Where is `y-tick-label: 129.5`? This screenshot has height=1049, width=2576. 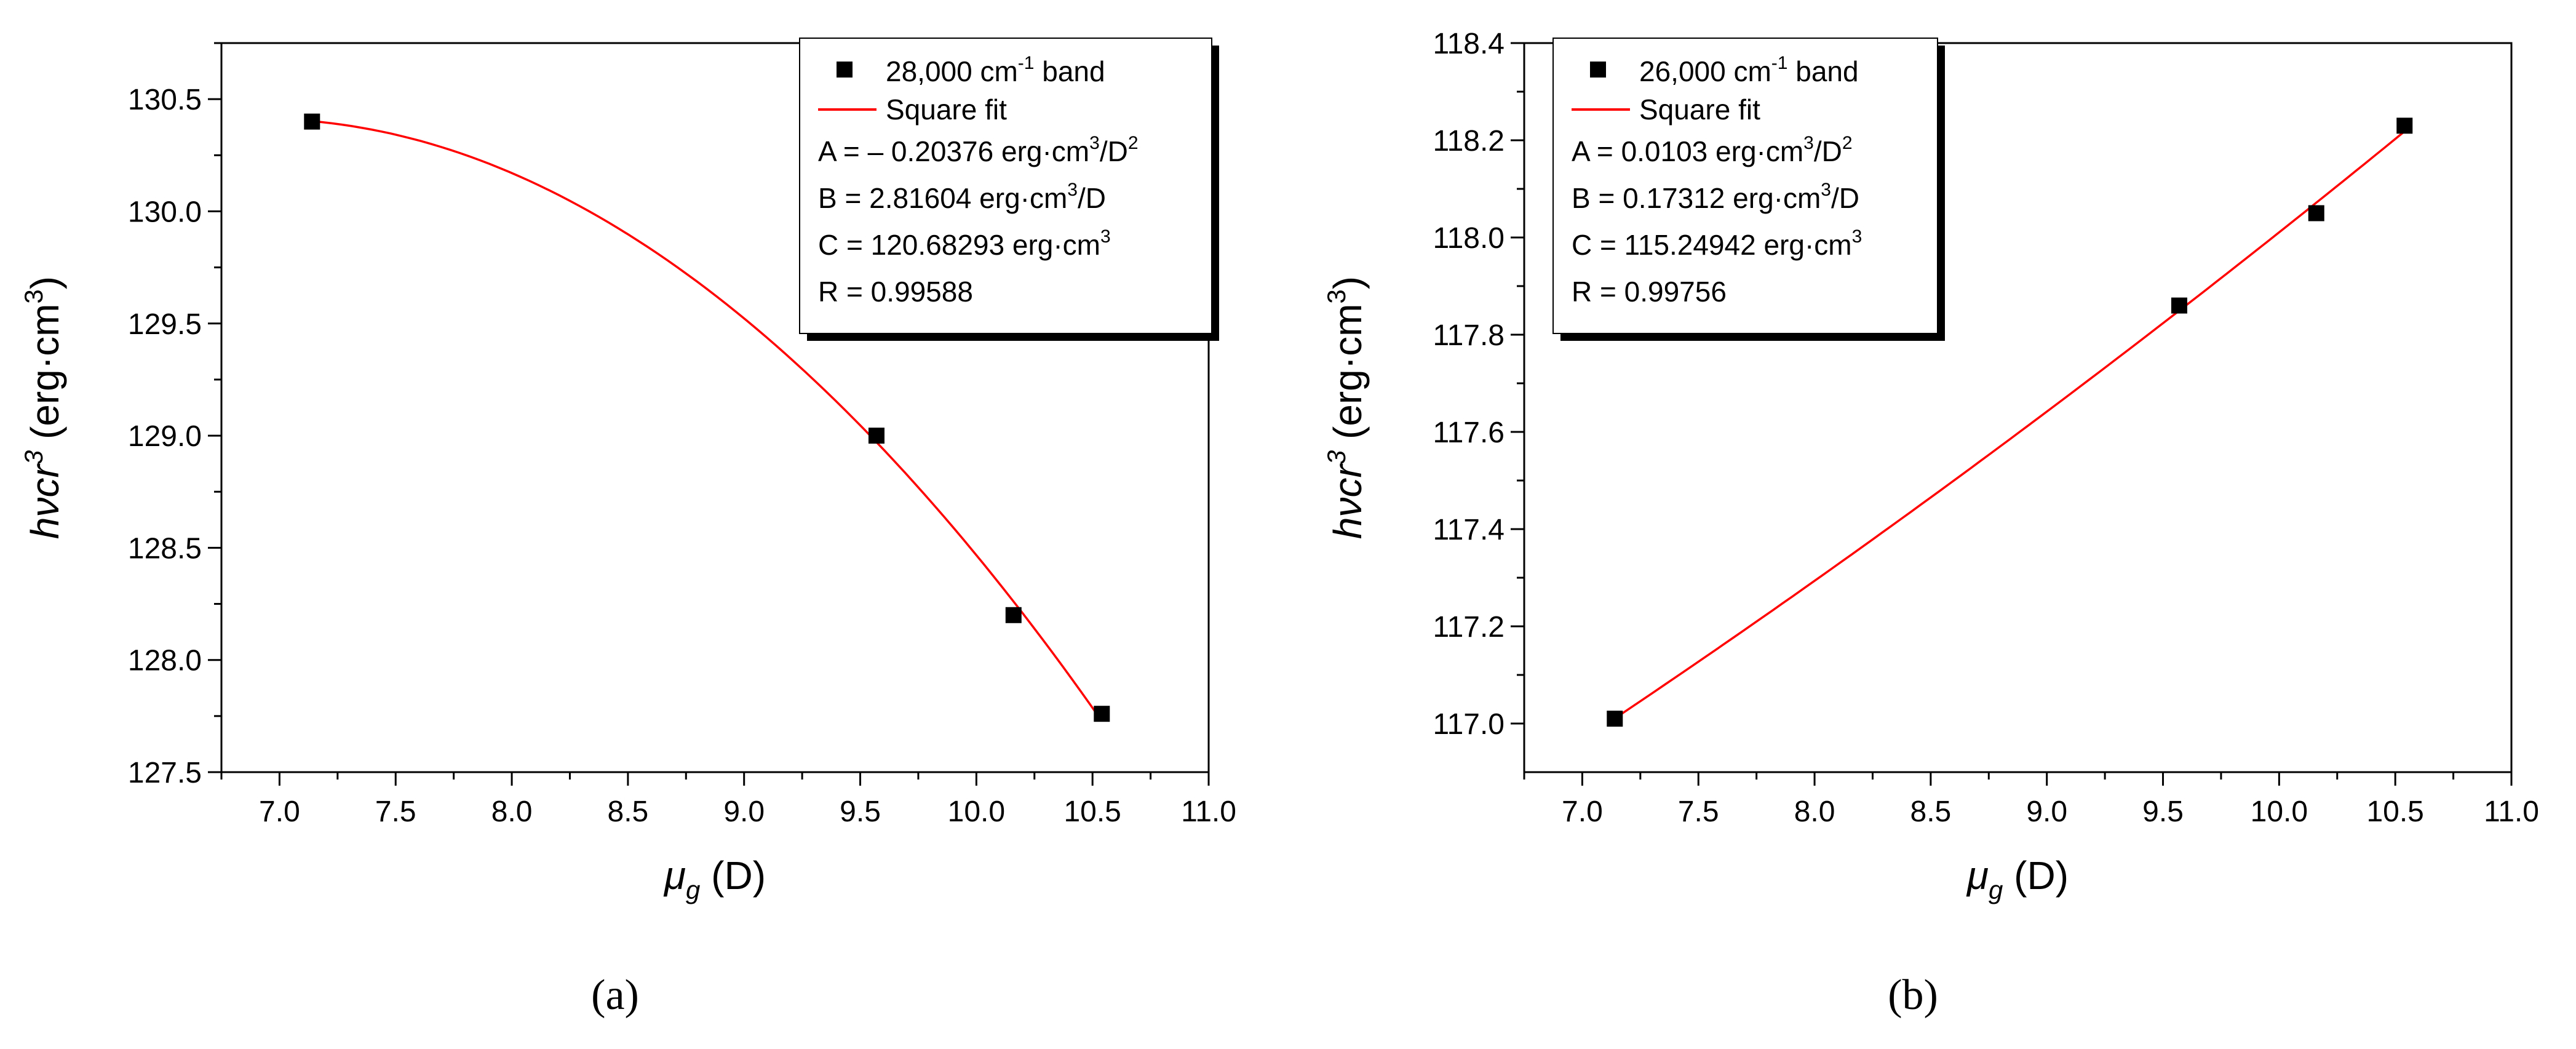 y-tick-label: 129.5 is located at coordinates (165, 324).